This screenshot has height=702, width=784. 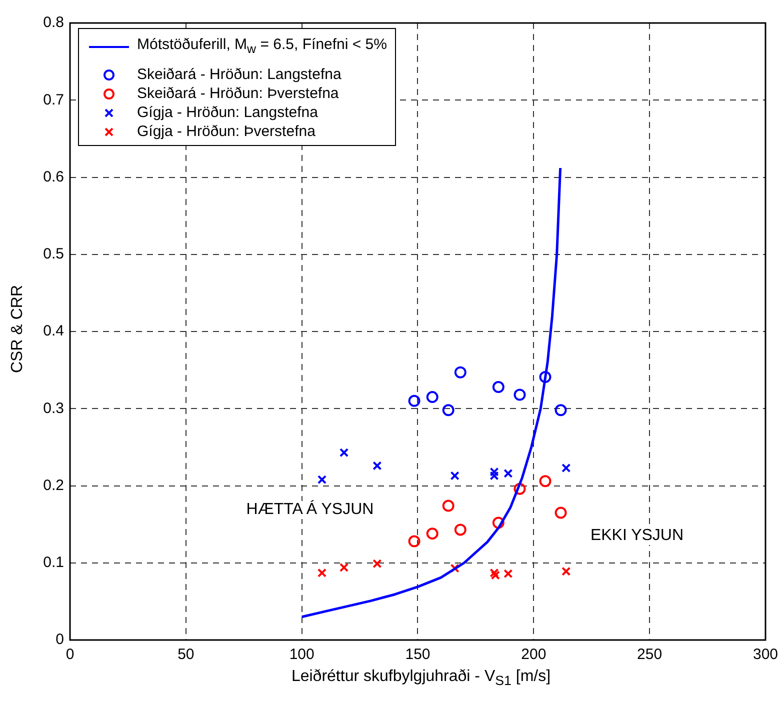 What do you see at coordinates (649, 655) in the screenshot?
I see `x-tick-label: 250` at bounding box center [649, 655].